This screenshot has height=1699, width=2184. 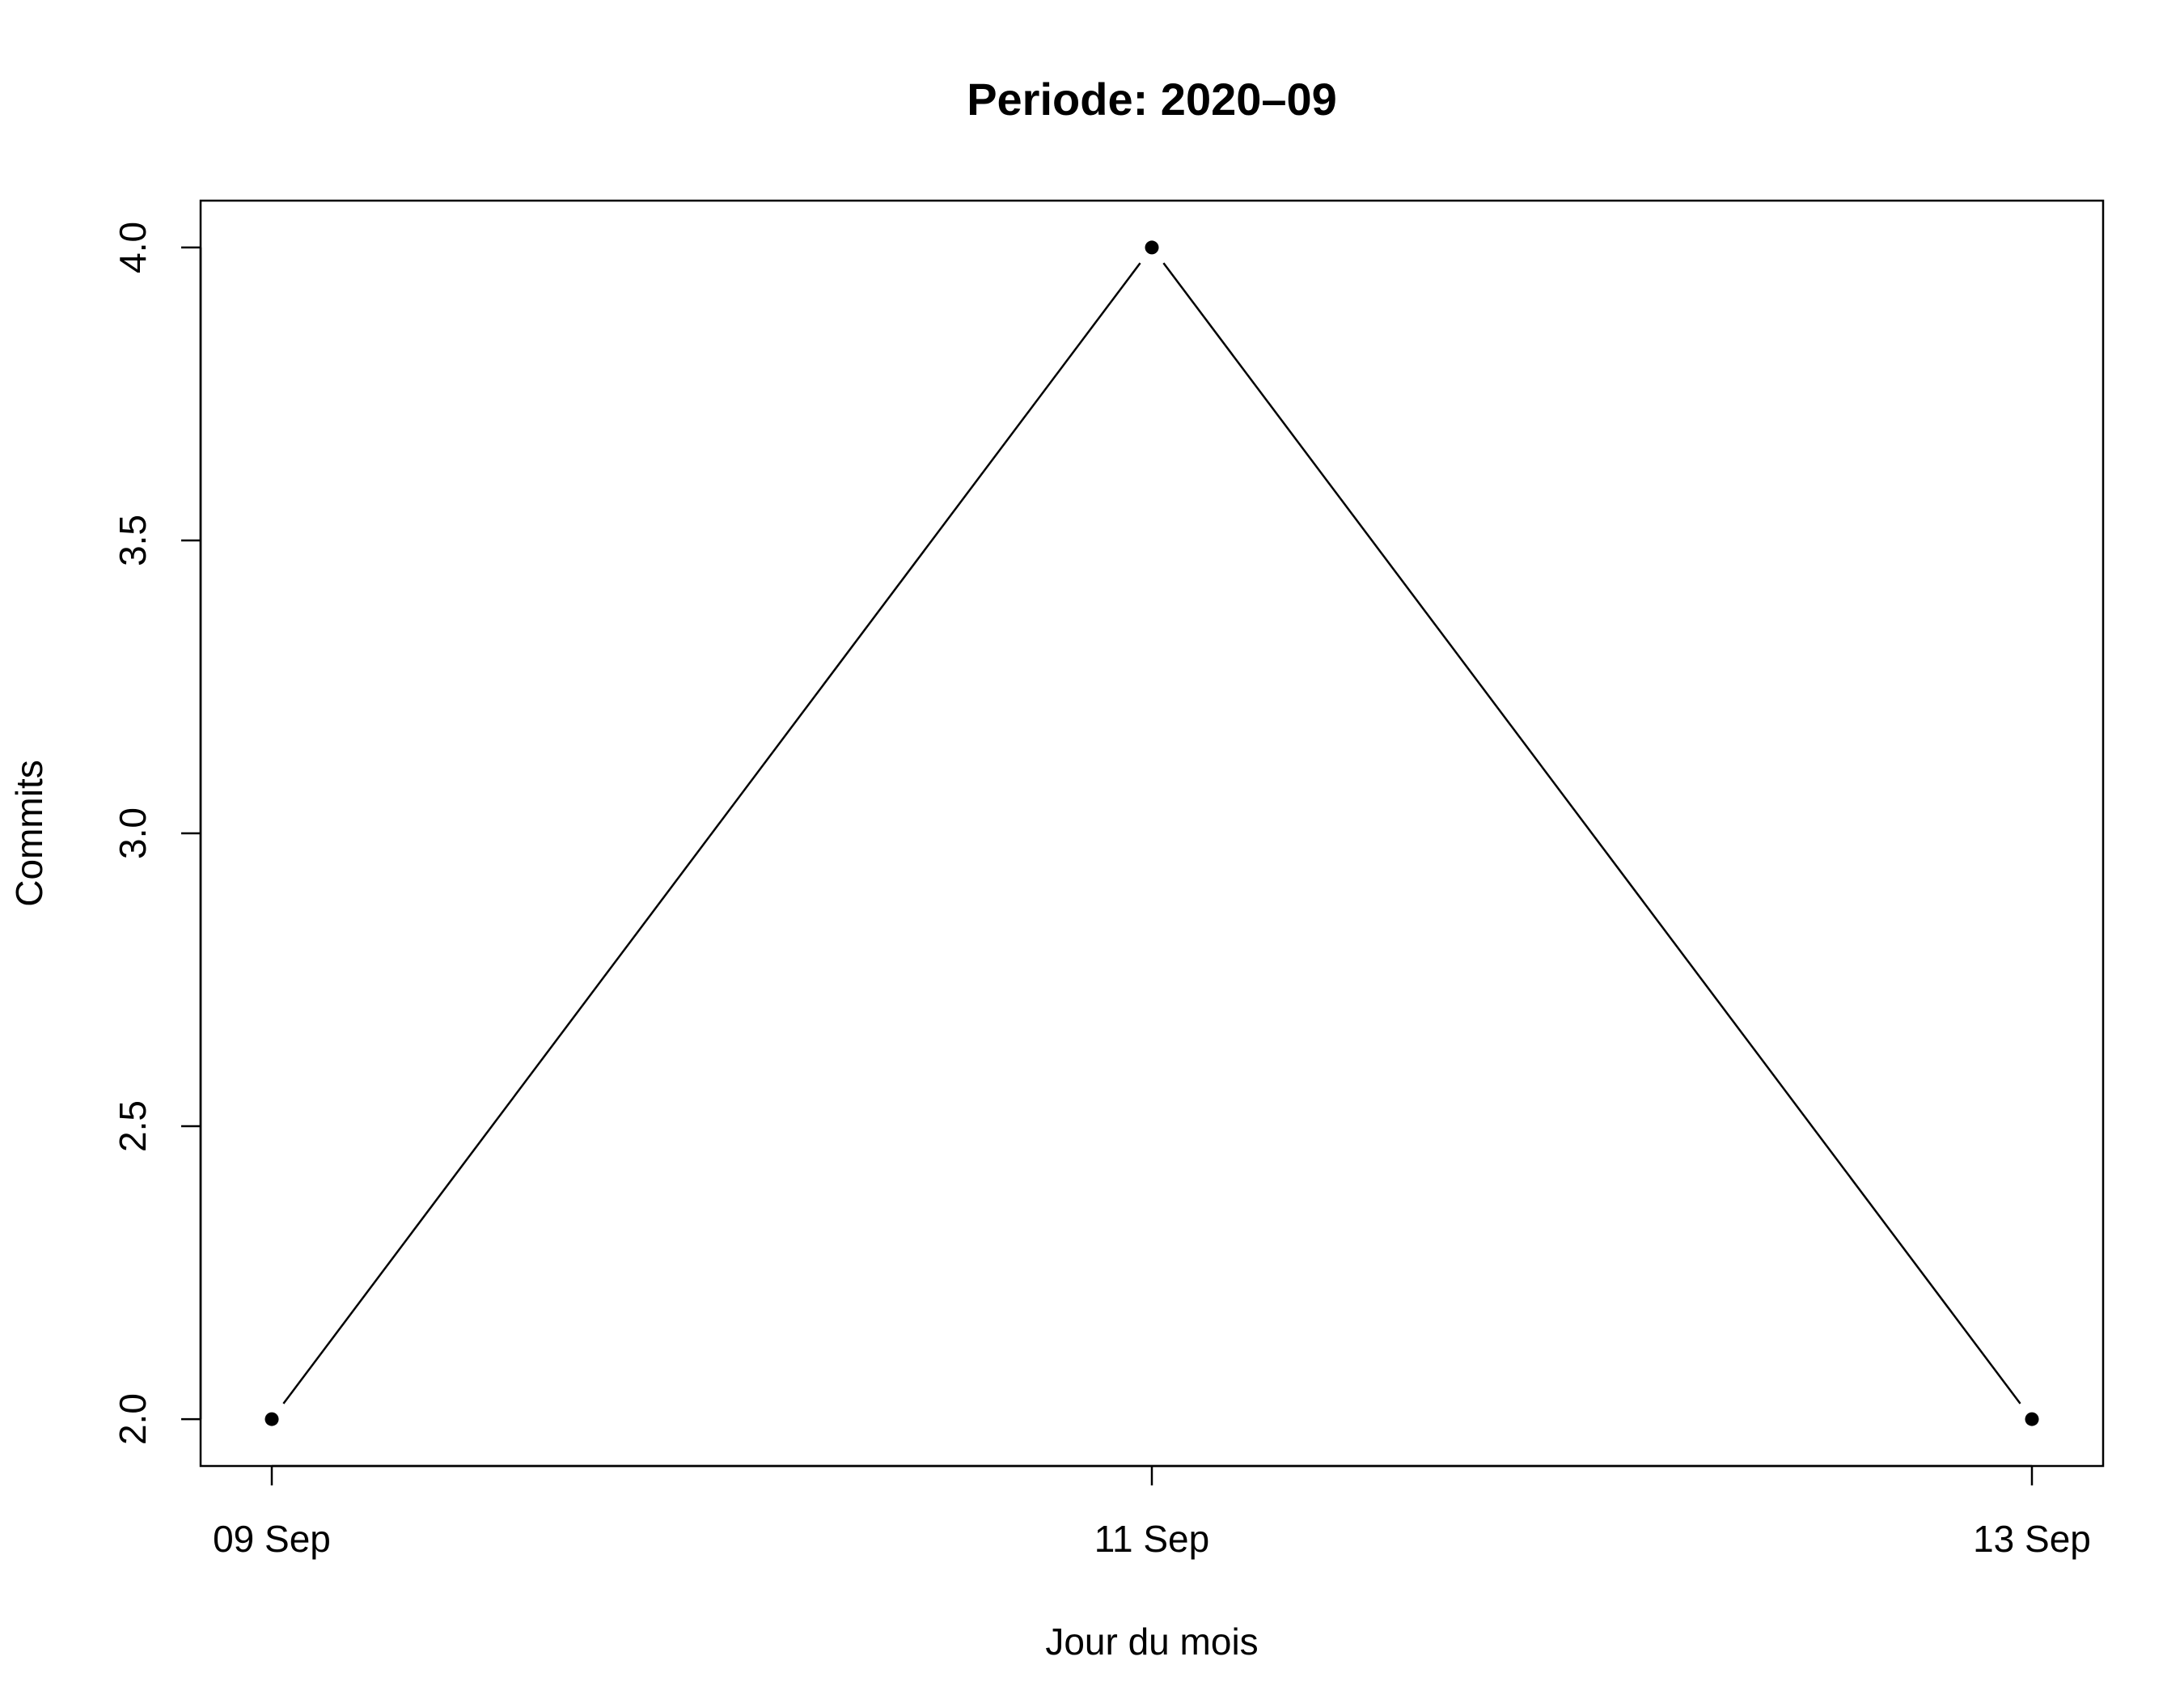 I want to click on y-axis: 2.0 2.5 3.0 3.5 4.0, so click(x=157, y=833).